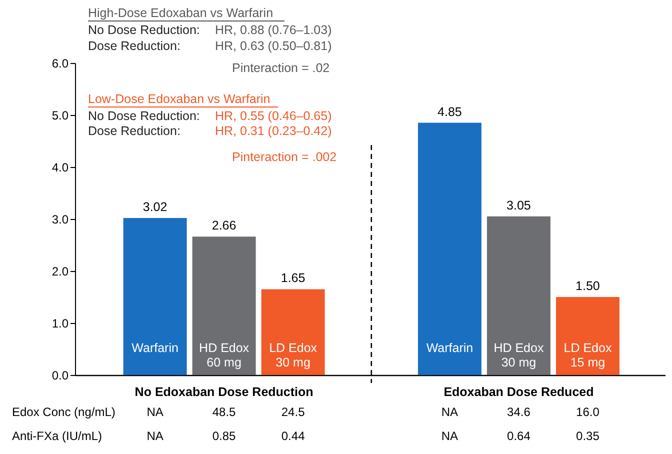 This screenshot has width=672, height=454. What do you see at coordinates (518, 205) in the screenshot?
I see `data-label: 3.05` at bounding box center [518, 205].